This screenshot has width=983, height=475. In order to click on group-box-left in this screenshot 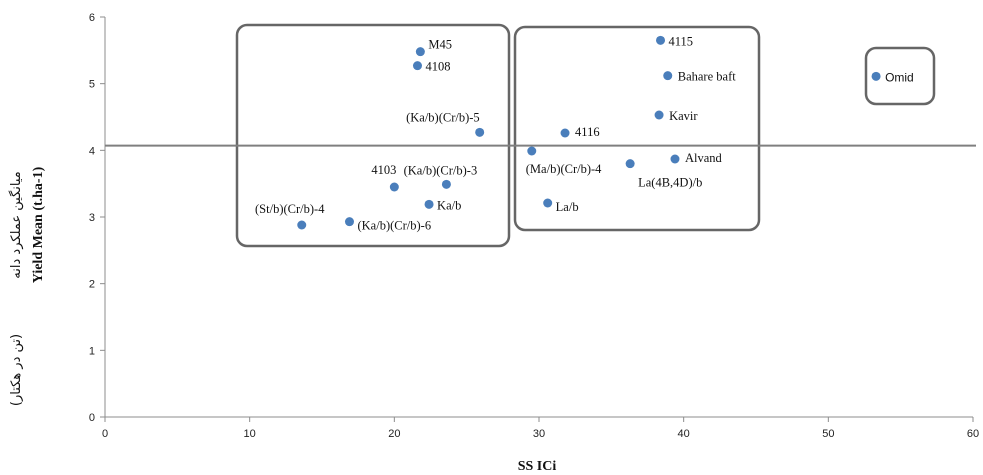, I will do `click(373, 135)`.